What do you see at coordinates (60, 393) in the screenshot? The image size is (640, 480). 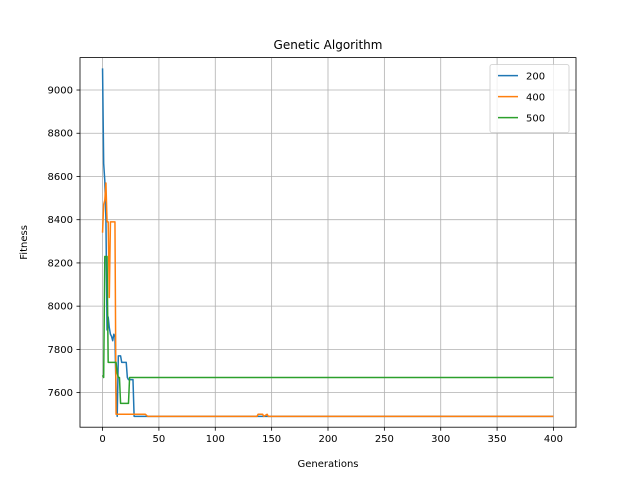 I see `y-tick-label: 7600` at bounding box center [60, 393].